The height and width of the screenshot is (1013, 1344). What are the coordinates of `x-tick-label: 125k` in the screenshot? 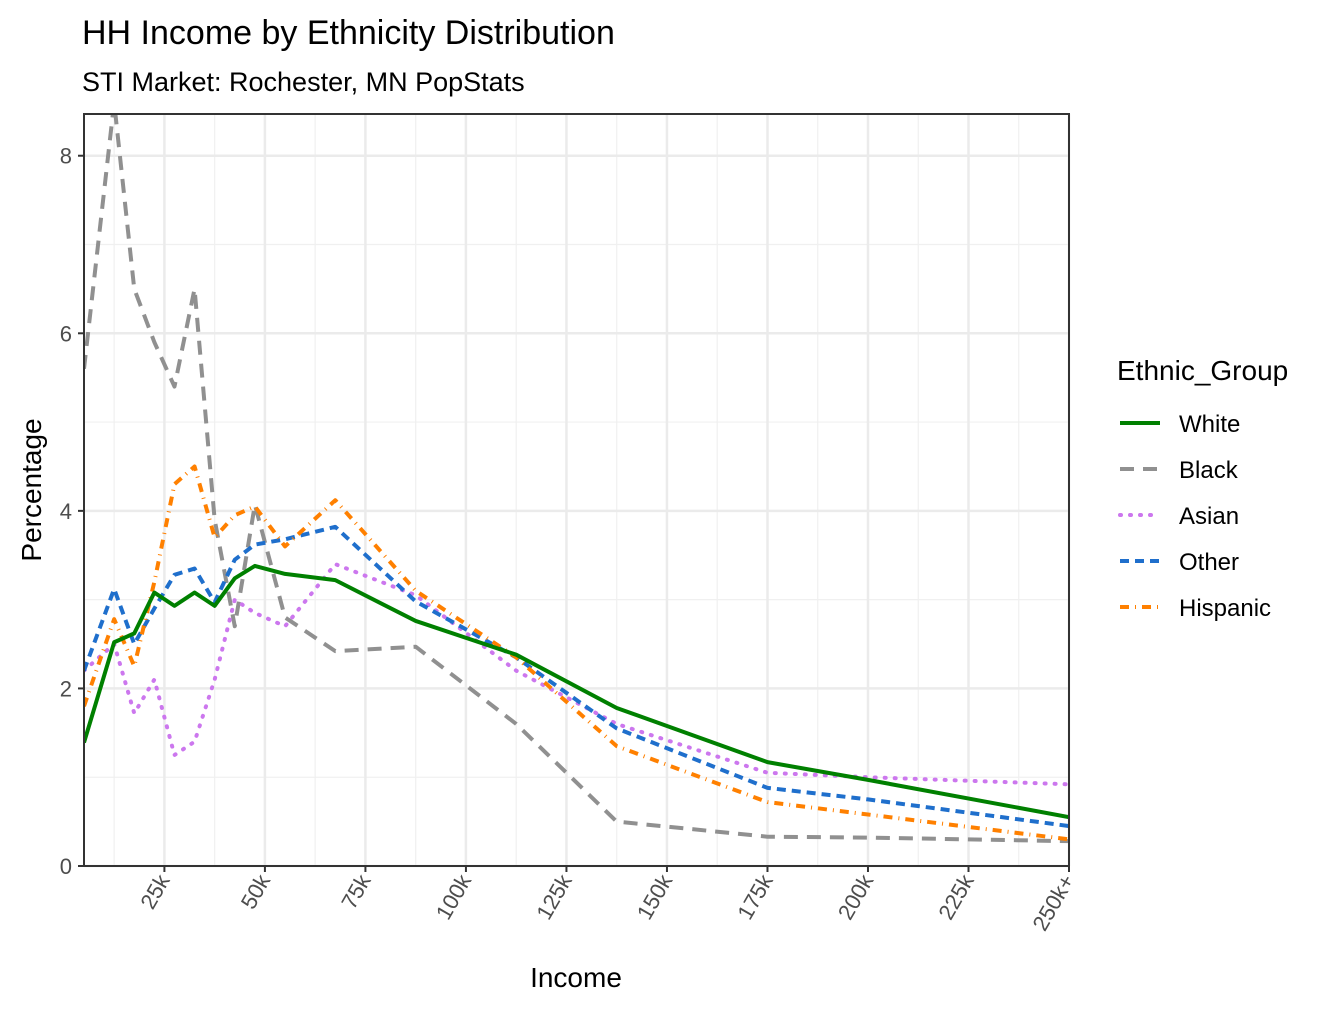 It's located at (554, 896).